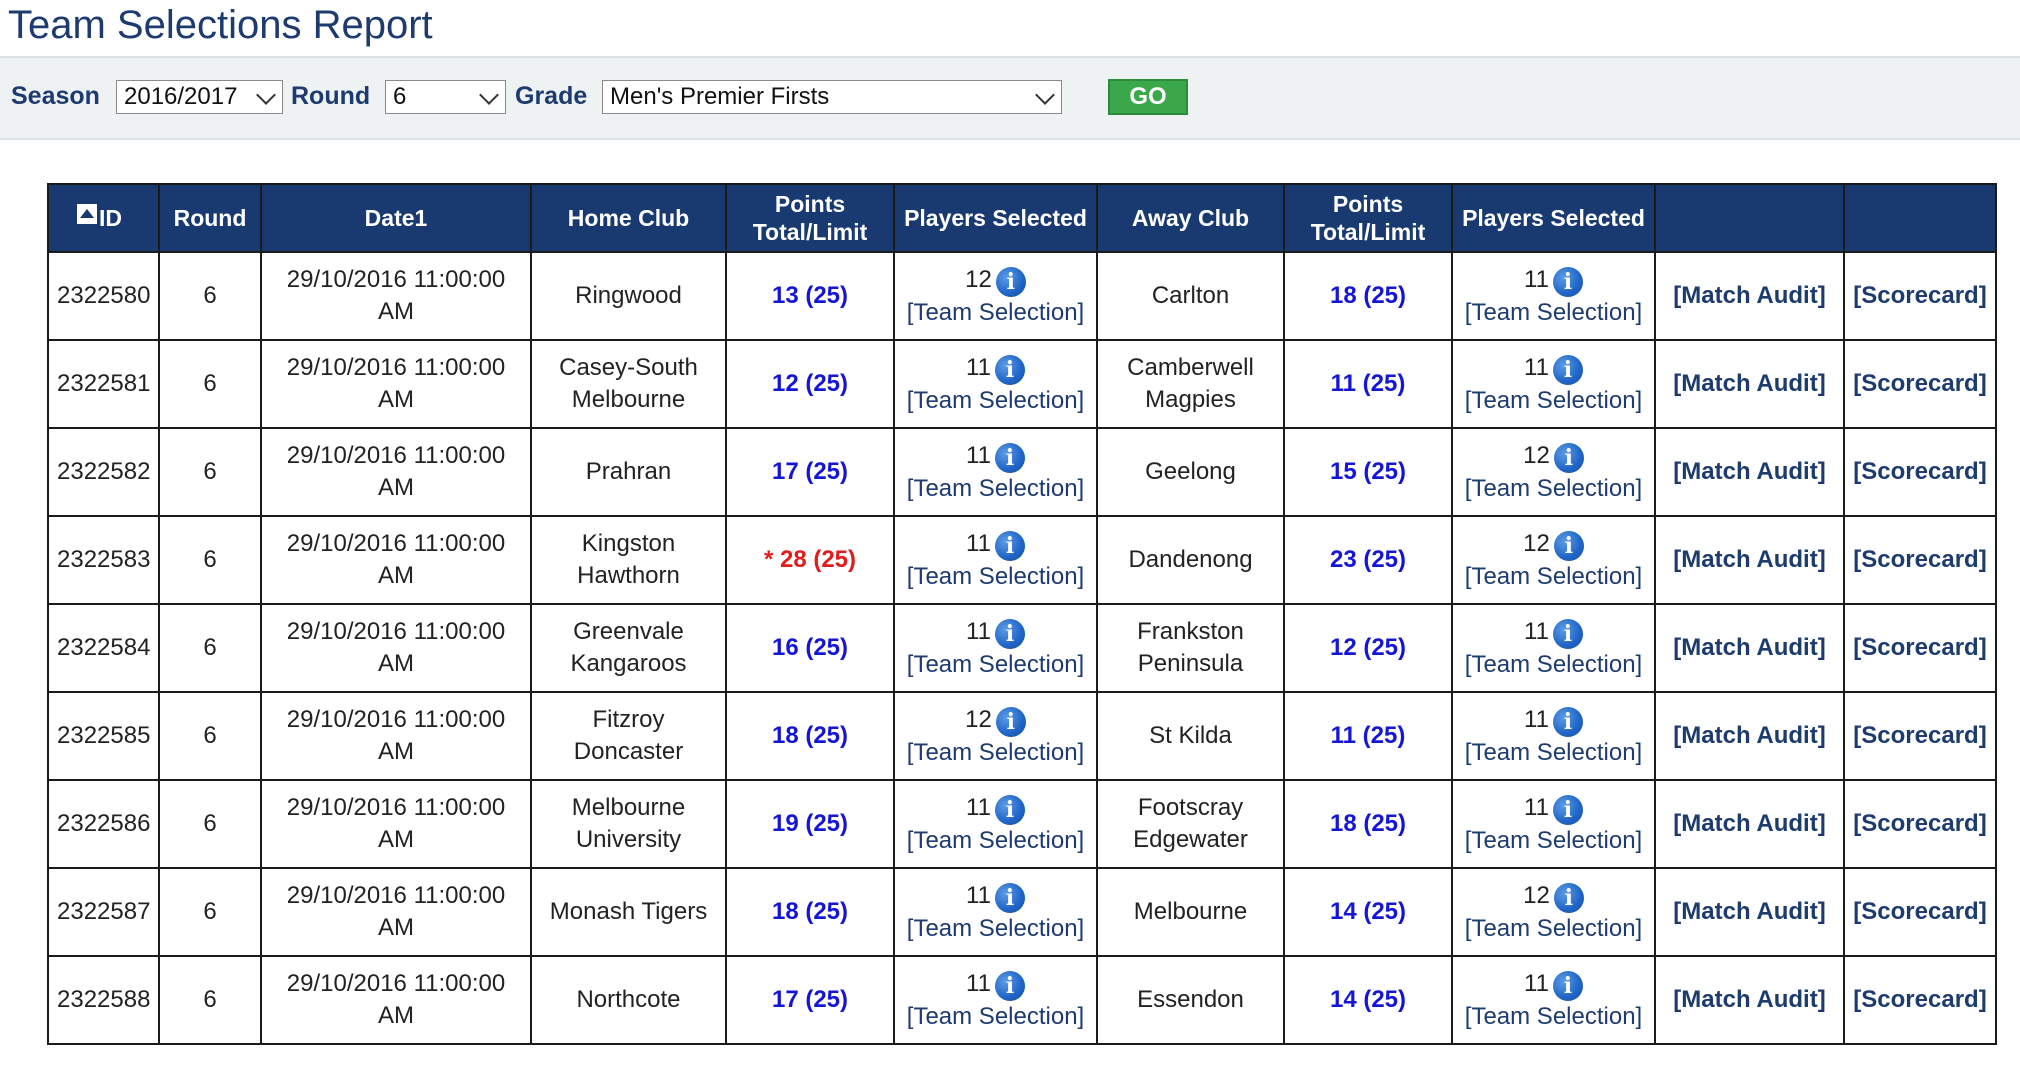 The height and width of the screenshot is (1069, 2020). I want to click on chevron-down-icon, so click(1045, 95).